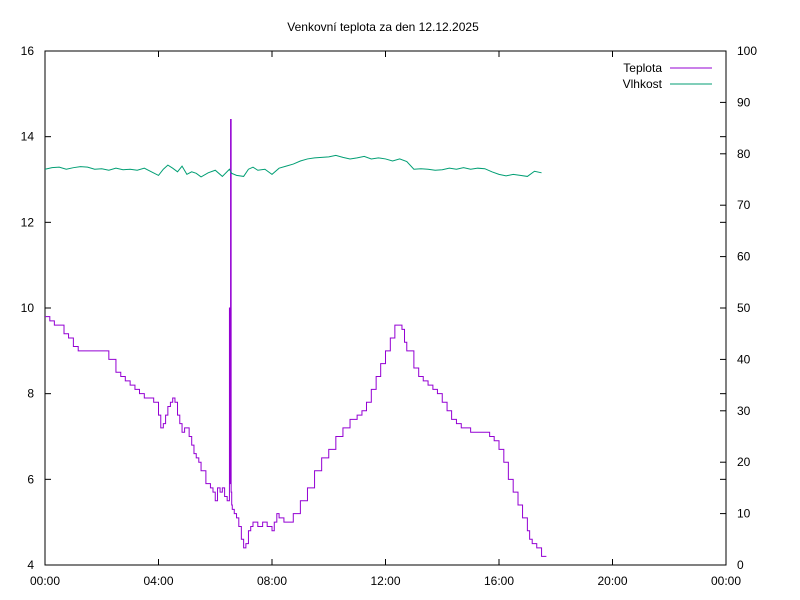 The height and width of the screenshot is (600, 800). What do you see at coordinates (744, 257) in the screenshot?
I see `right-tick-label: 60` at bounding box center [744, 257].